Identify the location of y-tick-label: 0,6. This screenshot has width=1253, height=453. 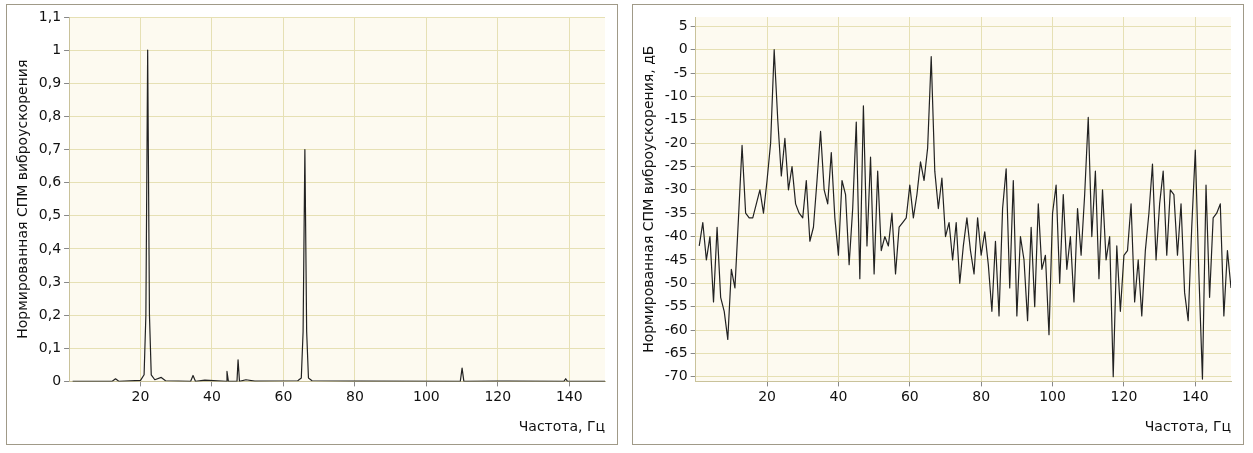
(50, 181).